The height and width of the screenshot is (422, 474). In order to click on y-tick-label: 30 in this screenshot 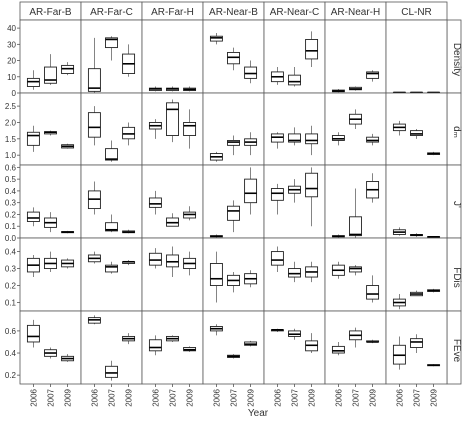, I will do `click(11, 44)`.